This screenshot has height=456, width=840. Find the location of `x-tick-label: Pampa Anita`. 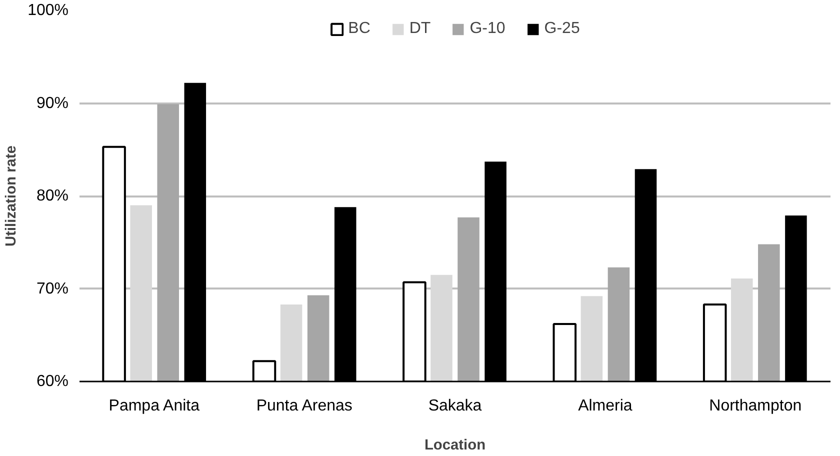

x-tick-label: Pampa Anita is located at coordinates (154, 406).